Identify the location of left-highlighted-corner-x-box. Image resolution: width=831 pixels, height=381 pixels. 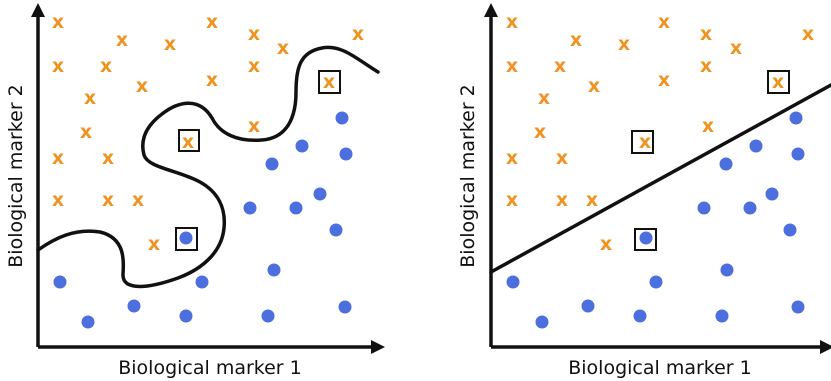
(329, 82).